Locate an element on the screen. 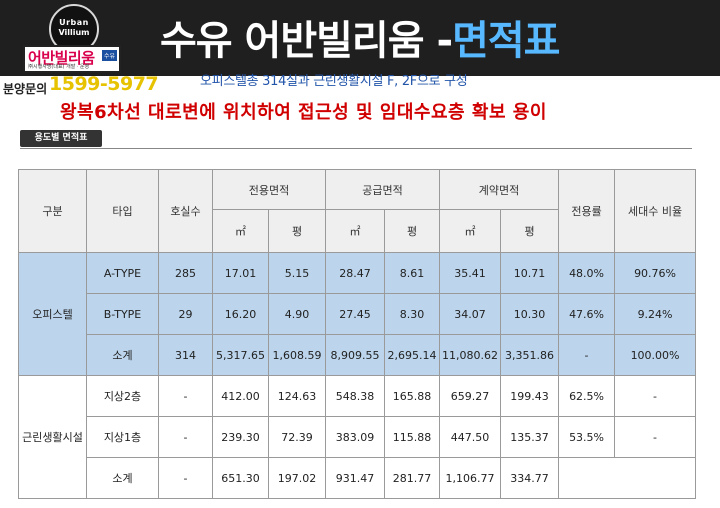 The height and width of the screenshot is (508, 720). cell-units: 29 is located at coordinates (185, 314).